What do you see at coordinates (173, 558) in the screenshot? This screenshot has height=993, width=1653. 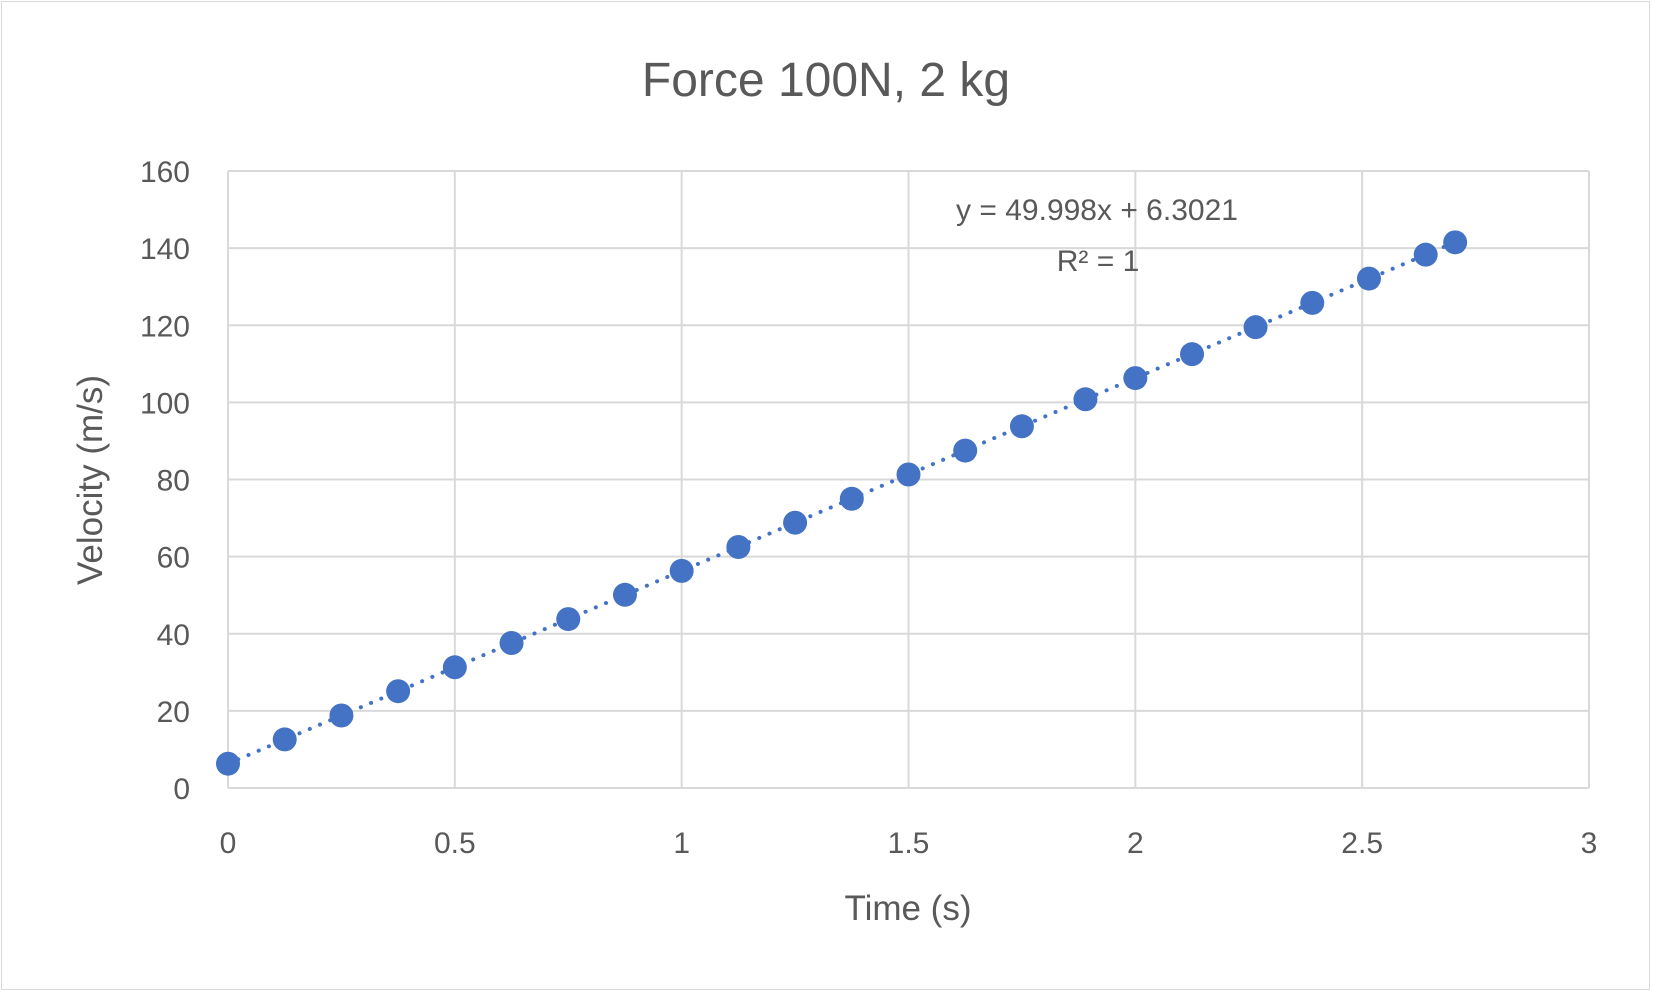 I see `y-tick-label: 60` at bounding box center [173, 558].